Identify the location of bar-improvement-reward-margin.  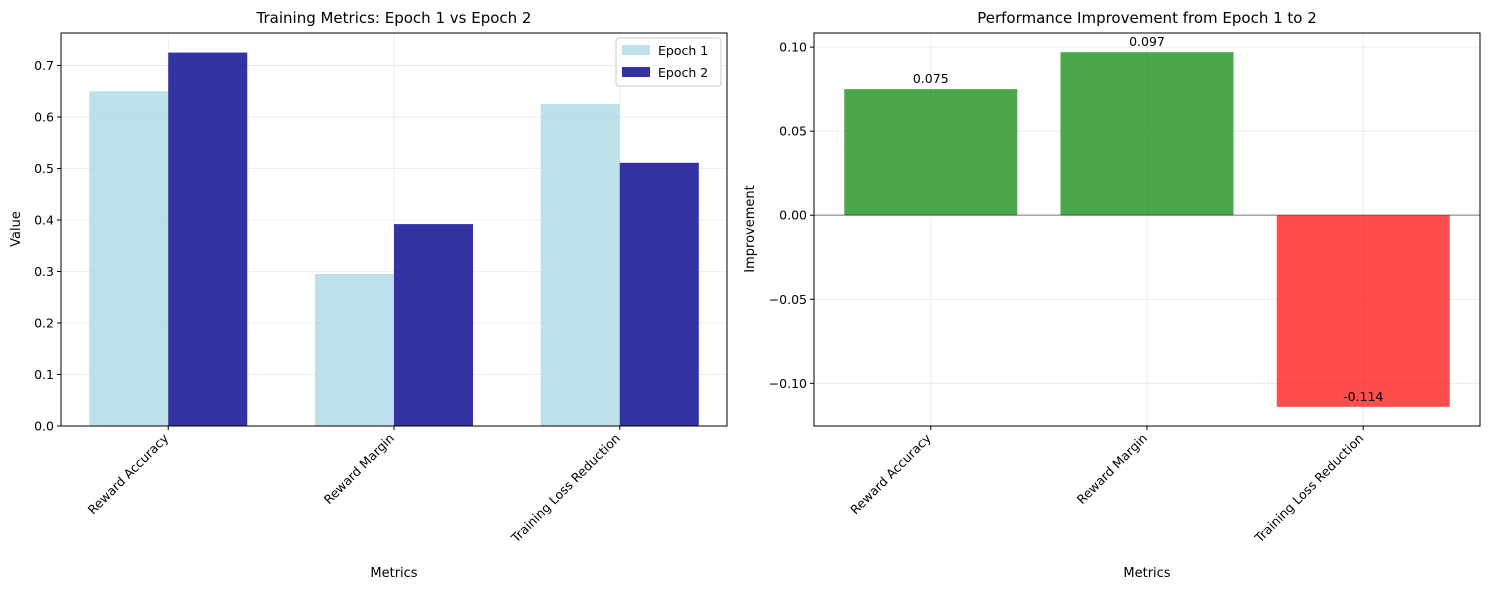
(1147, 134).